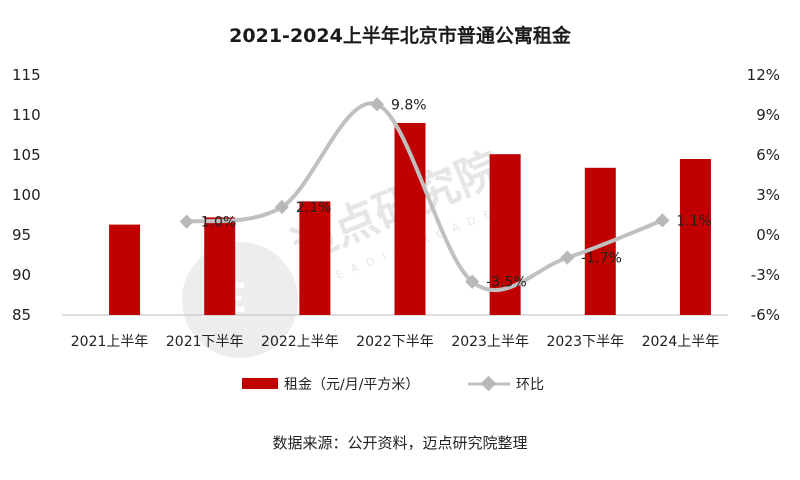 Image resolution: width=800 pixels, height=480 pixels. What do you see at coordinates (399, 443) in the screenshot?
I see `source-note: 数据来源：公开资料，迈点研究院整理` at bounding box center [399, 443].